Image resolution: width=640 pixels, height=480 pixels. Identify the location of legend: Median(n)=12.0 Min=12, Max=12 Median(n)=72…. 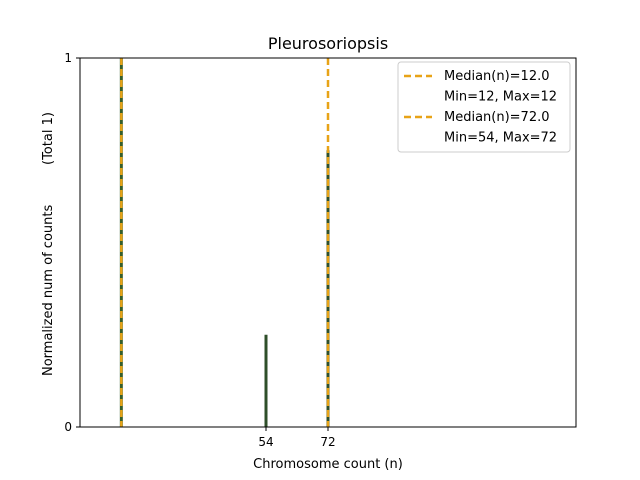
(484, 107).